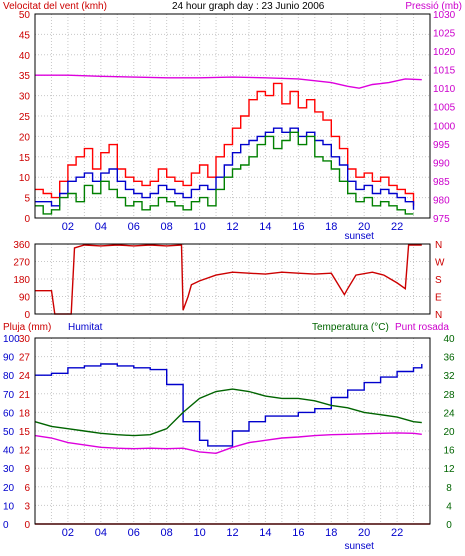 This screenshot has width=465, height=556. What do you see at coordinates (441, 200) in the screenshot?
I see `y-tick-label: 980` at bounding box center [441, 200].